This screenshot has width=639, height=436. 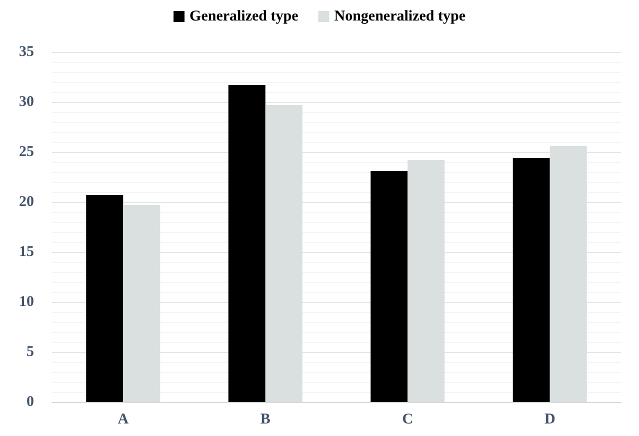 What do you see at coordinates (26, 302) in the screenshot?
I see `y-tick-label: 10` at bounding box center [26, 302].